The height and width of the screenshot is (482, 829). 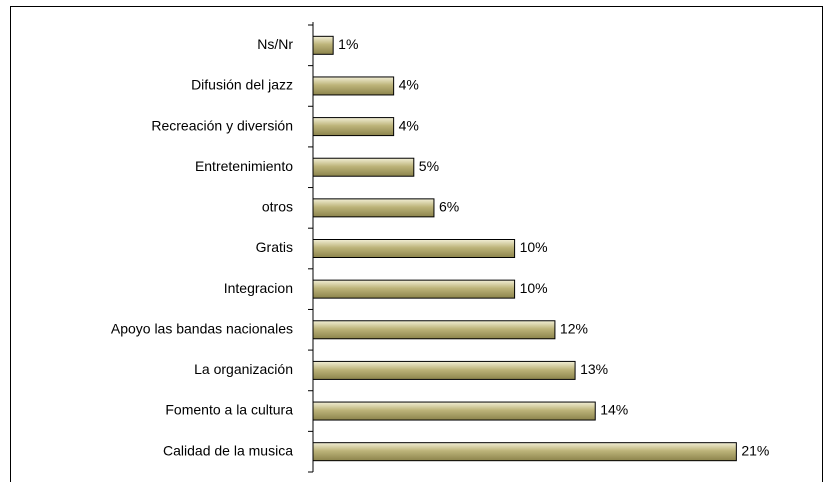 What do you see at coordinates (228, 450) in the screenshot?
I see `y-tick-label: Calidad de la musica` at bounding box center [228, 450].